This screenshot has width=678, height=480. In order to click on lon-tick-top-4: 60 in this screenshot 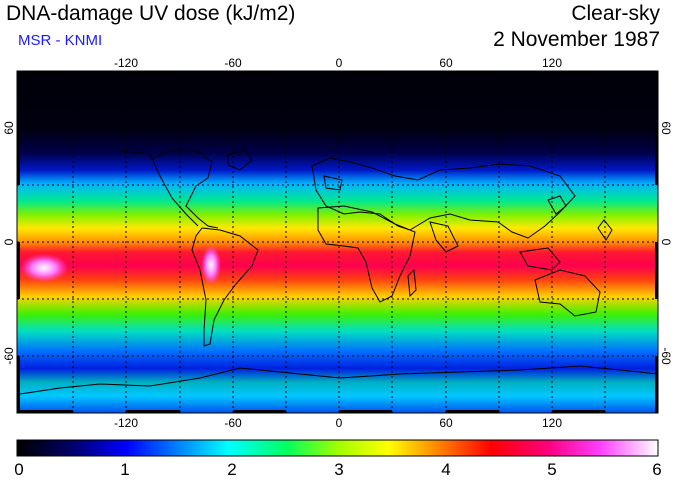, I will do `click(446, 63)`.